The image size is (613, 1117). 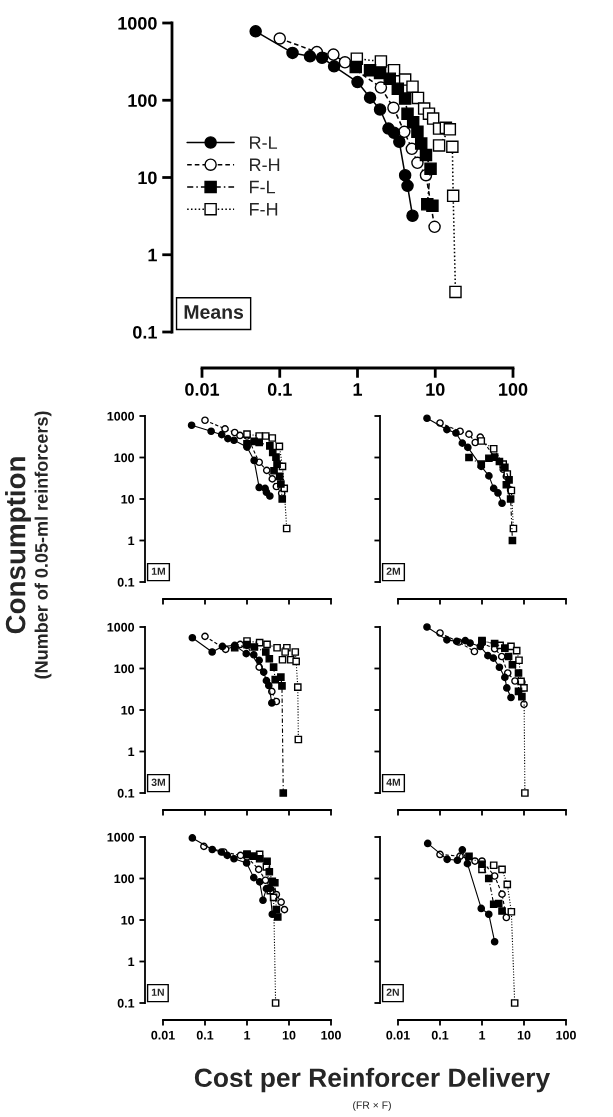 What do you see at coordinates (372, 1089) in the screenshot?
I see `x-axis-title: Cost per Reinforcer Delivery (FR × F)` at bounding box center [372, 1089].